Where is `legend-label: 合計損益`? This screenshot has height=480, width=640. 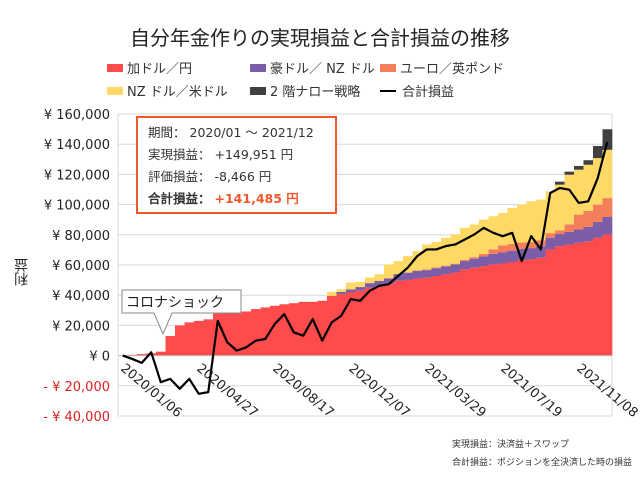
legend-label: 合計損益 is located at coordinates (428, 92).